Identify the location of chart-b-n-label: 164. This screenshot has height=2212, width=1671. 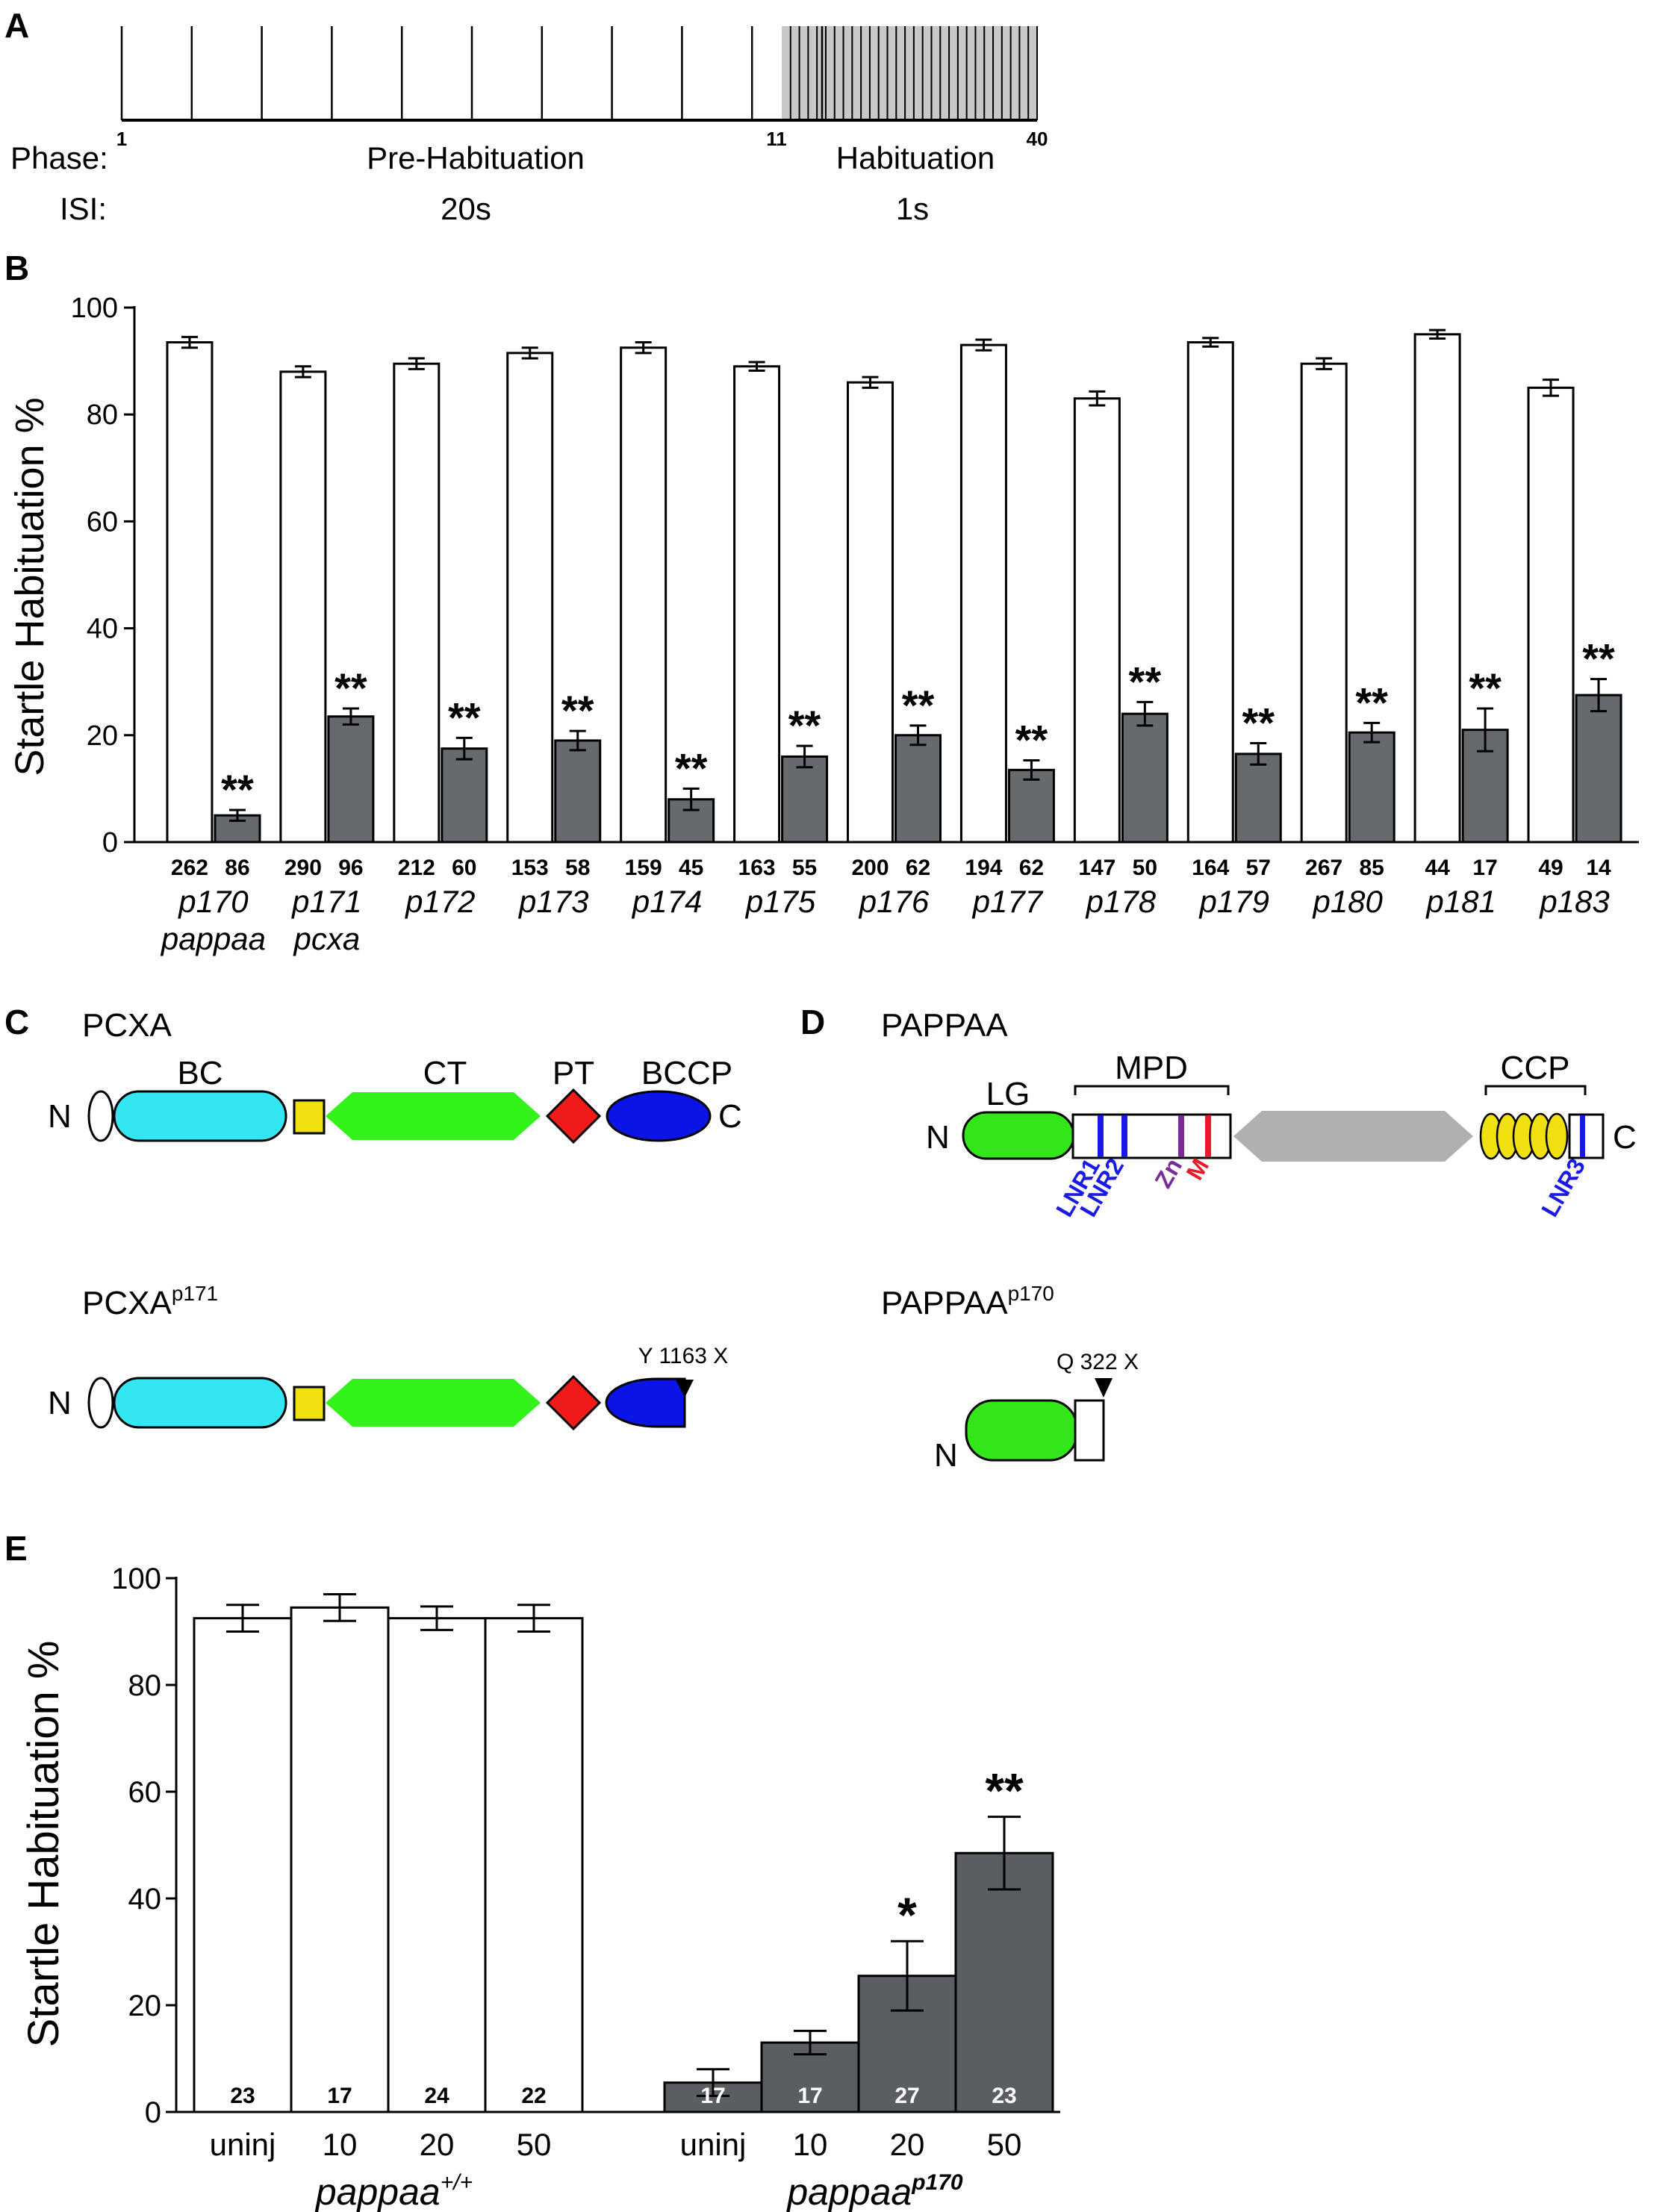
(1210, 868).